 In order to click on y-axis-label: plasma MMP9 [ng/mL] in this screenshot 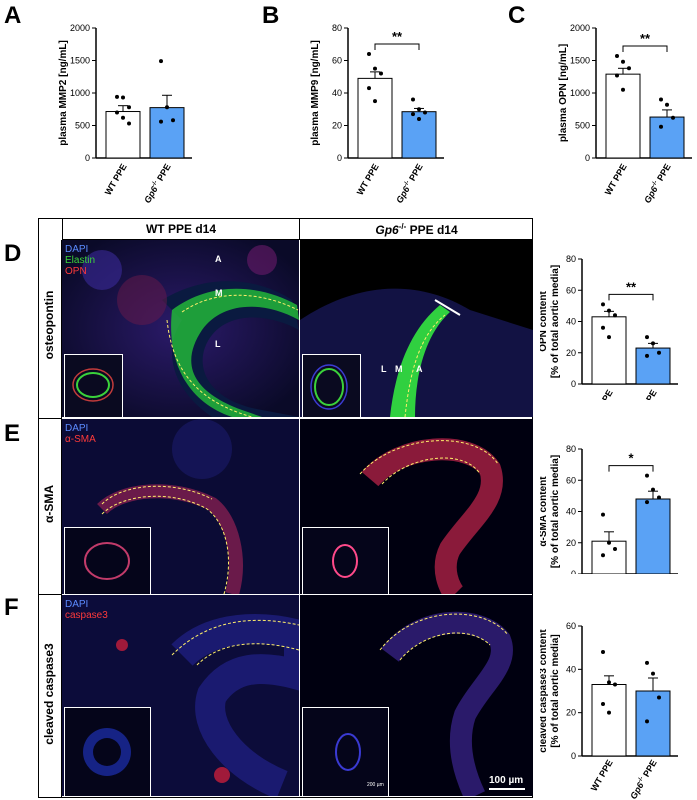, I will do `click(315, 93)`.